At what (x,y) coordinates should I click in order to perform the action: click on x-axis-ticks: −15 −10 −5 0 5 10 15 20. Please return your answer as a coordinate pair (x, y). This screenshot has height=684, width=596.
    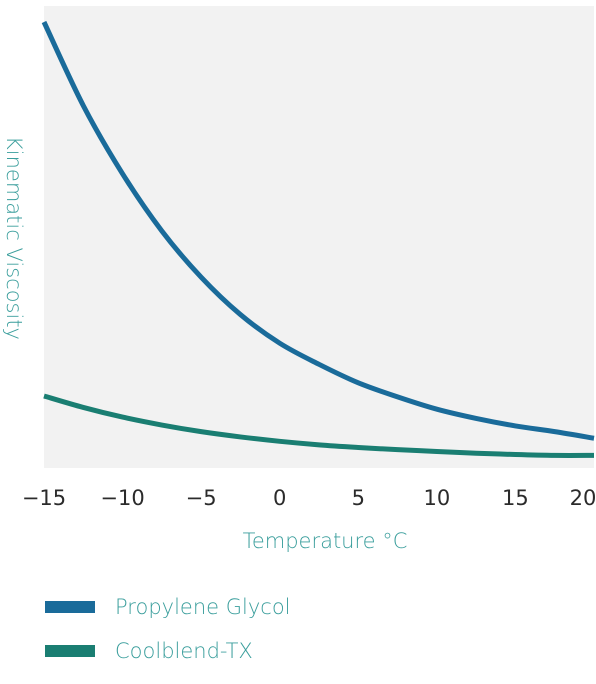
    Looking at the image, I should click on (309, 498).